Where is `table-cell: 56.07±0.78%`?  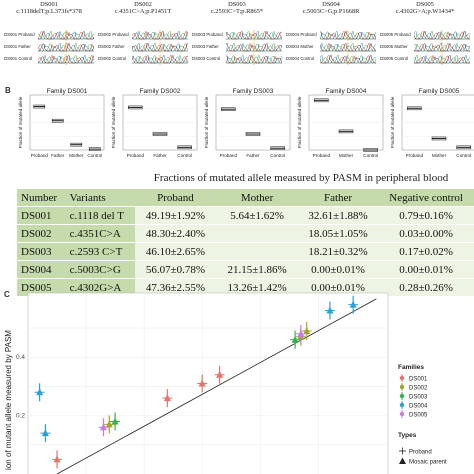
table-cell: 56.07±0.78% is located at coordinates (175, 269).